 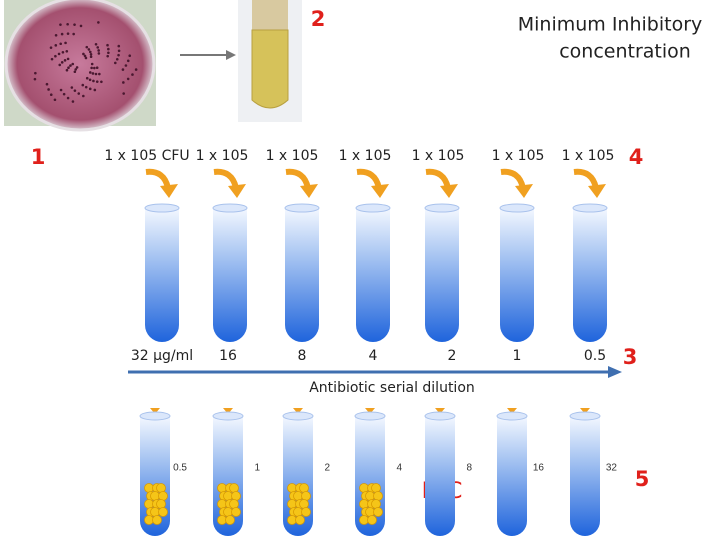 What do you see at coordinates (146, 156) in the screenshot?
I see `inoculum-label: 1 x 105 CFU` at bounding box center [146, 156].